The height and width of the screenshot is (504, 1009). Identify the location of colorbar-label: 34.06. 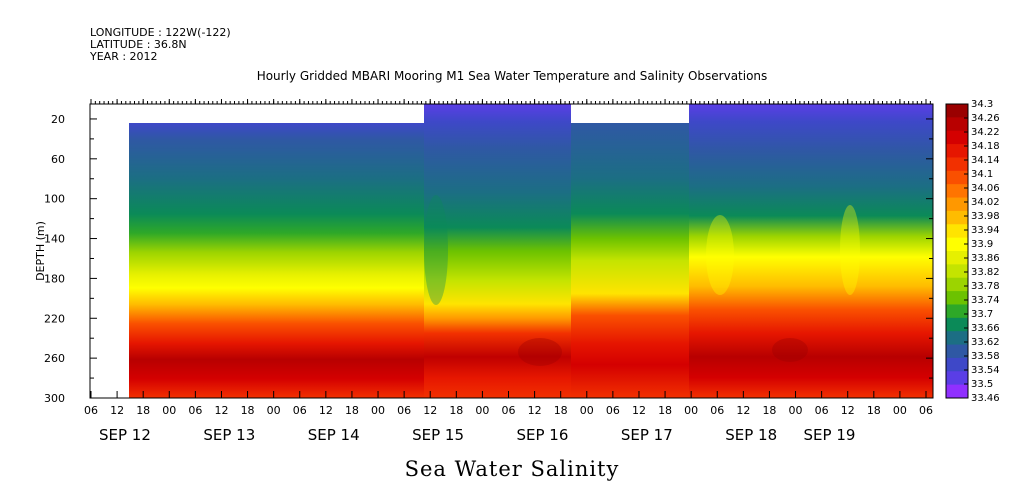
(985, 188).